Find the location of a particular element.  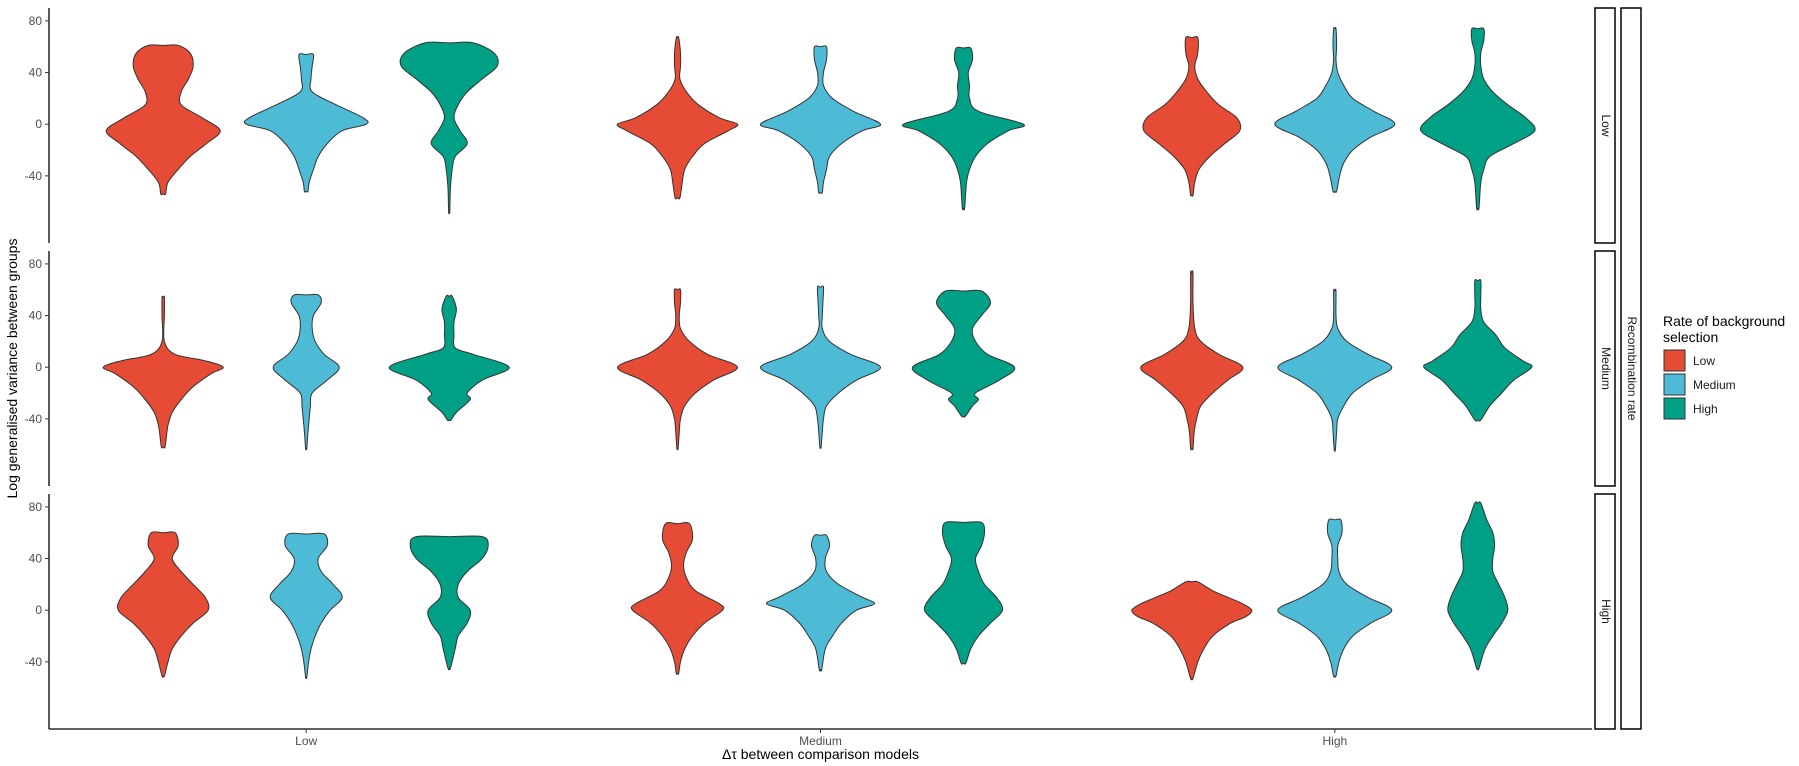

legend-title-line: Rate of background is located at coordinates (1724, 321).